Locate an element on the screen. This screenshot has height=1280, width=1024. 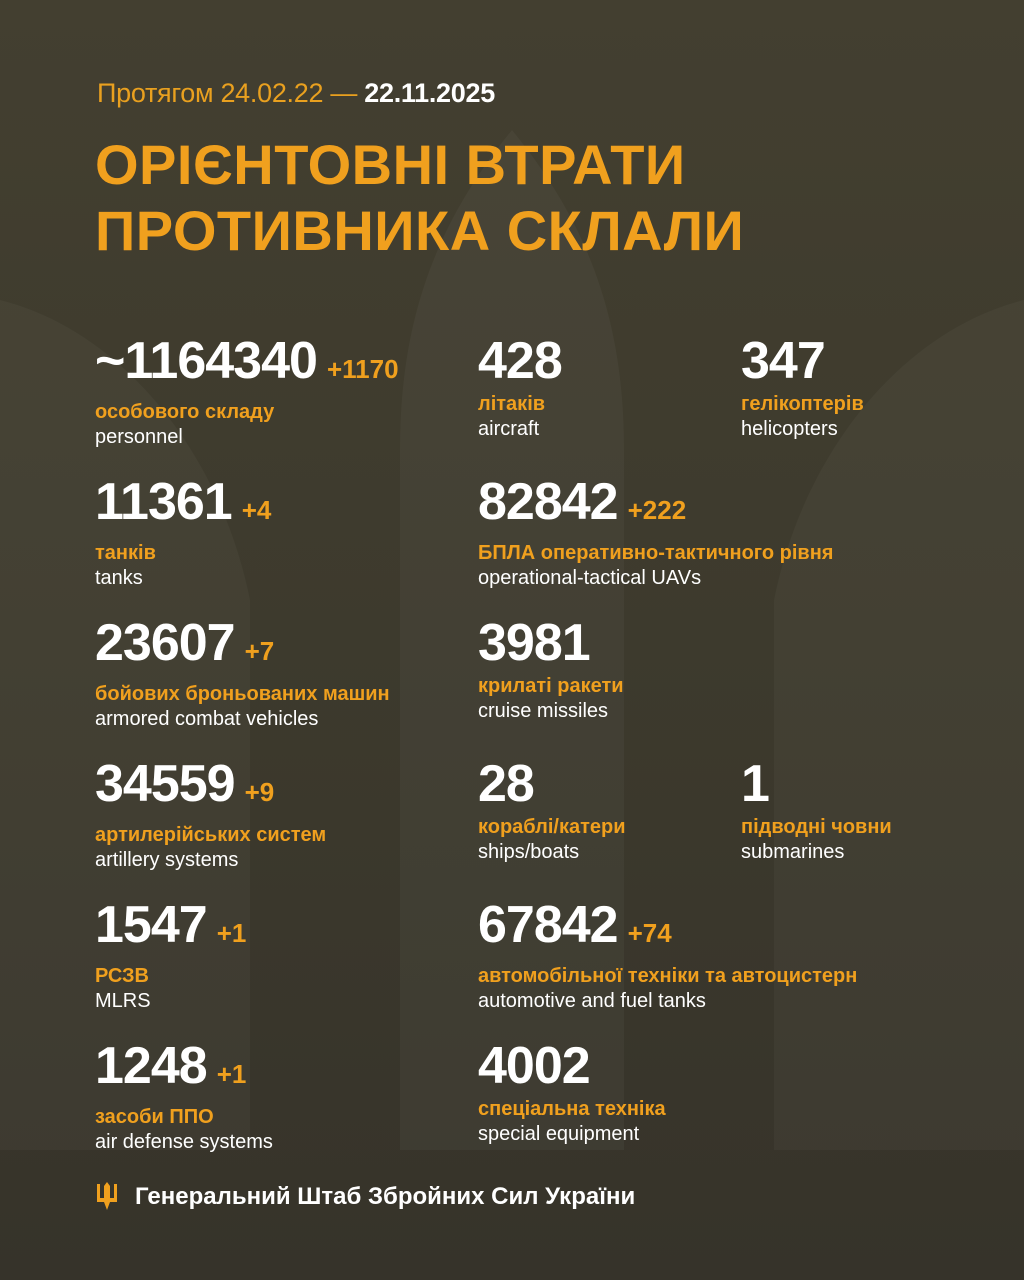
stat-label-en: aircraft is located at coordinates (509, 429).